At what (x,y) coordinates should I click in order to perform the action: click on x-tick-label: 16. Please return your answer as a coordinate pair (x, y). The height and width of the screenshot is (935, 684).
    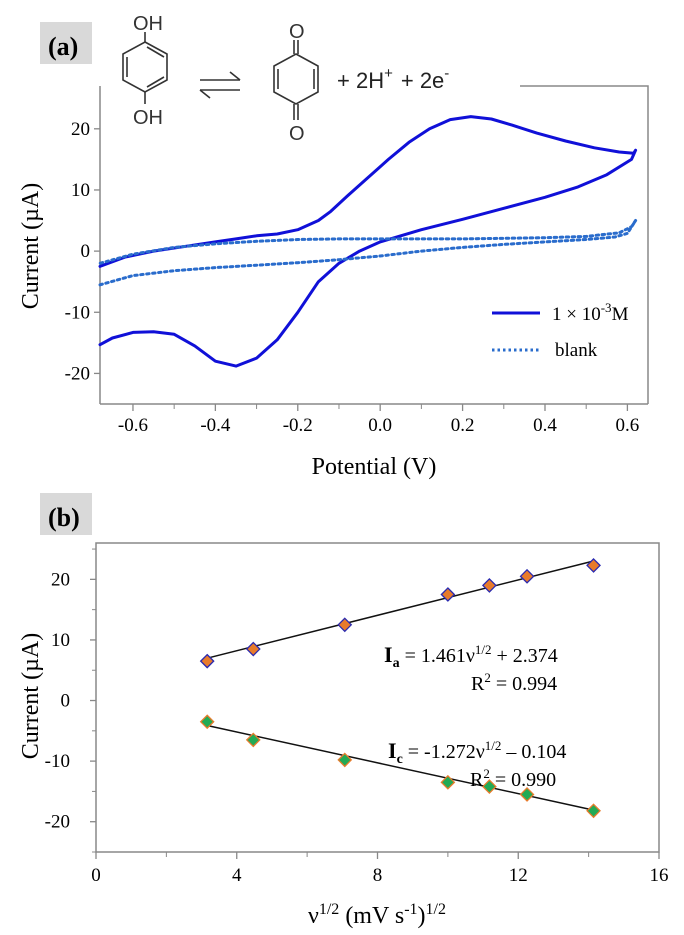
    Looking at the image, I should click on (659, 875).